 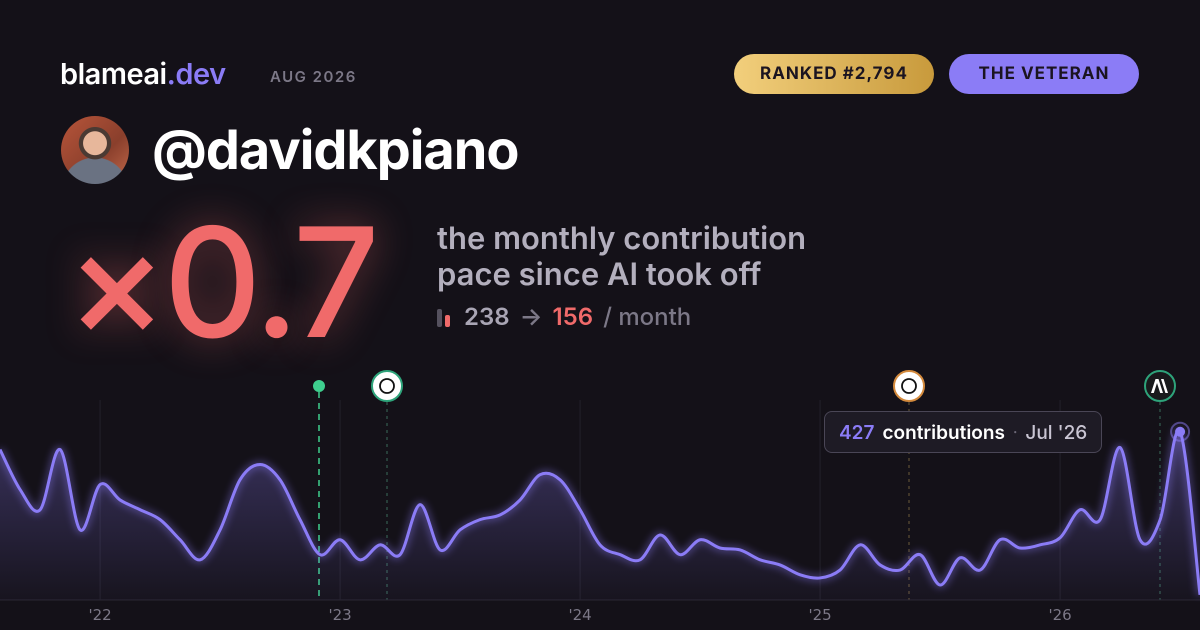 I want to click on stat-line: 238 → 156 / month, so click(x=564, y=316).